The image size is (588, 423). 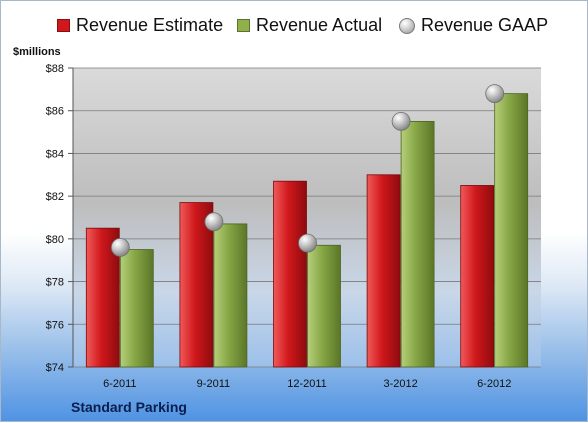 What do you see at coordinates (55, 69) in the screenshot?
I see `y-tick-label: $88` at bounding box center [55, 69].